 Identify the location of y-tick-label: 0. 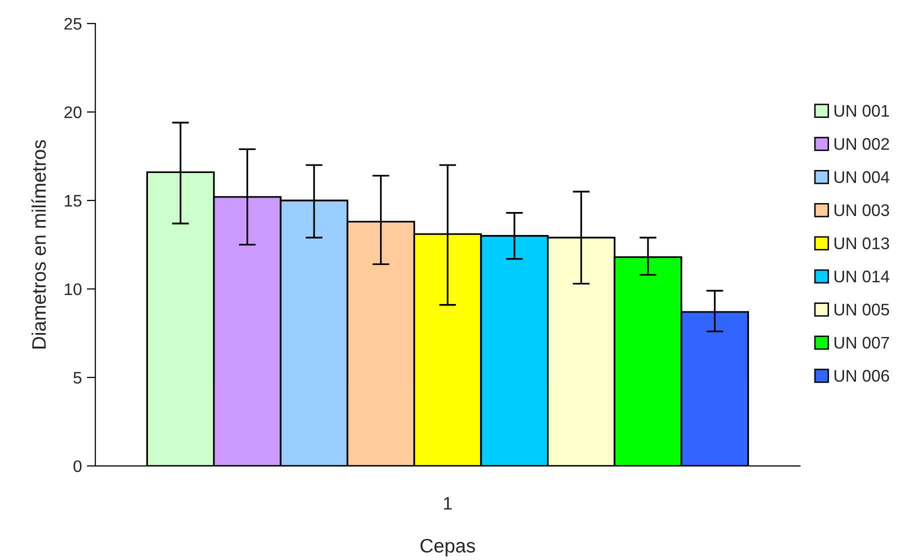
(78, 466).